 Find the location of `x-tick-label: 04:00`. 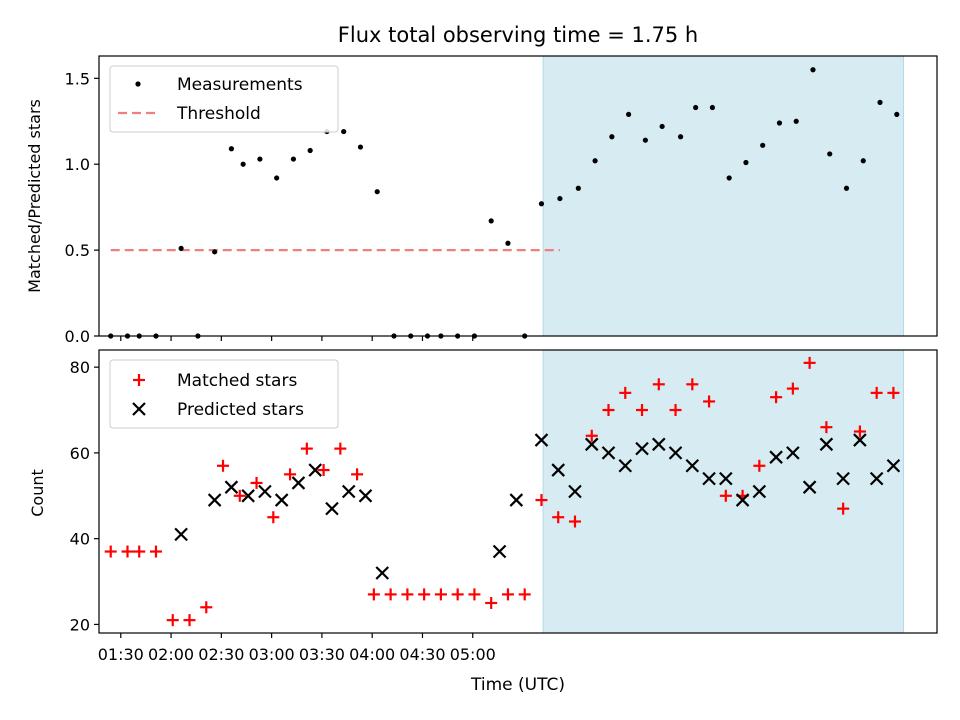

x-tick-label: 04:00 is located at coordinates (372, 654).